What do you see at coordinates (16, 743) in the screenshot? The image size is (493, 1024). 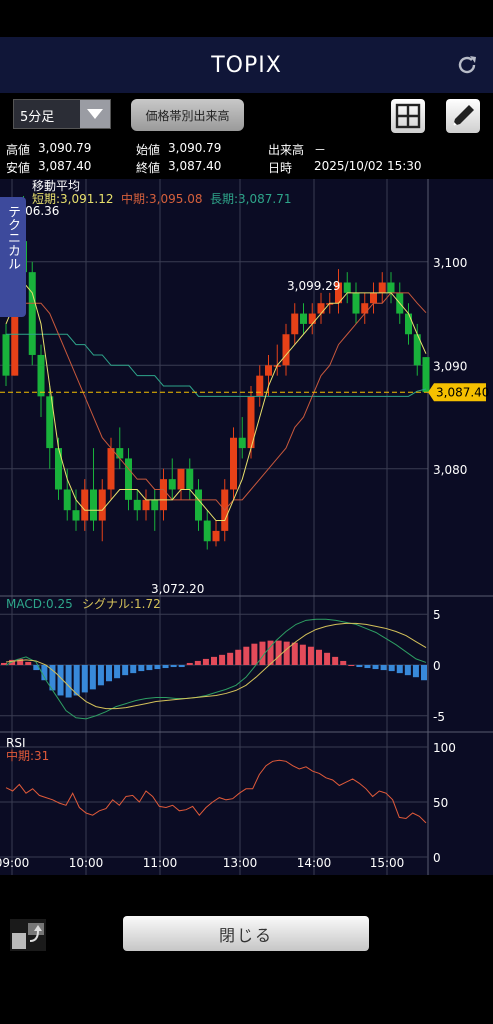 I see `rsi-title: RSI` at bounding box center [16, 743].